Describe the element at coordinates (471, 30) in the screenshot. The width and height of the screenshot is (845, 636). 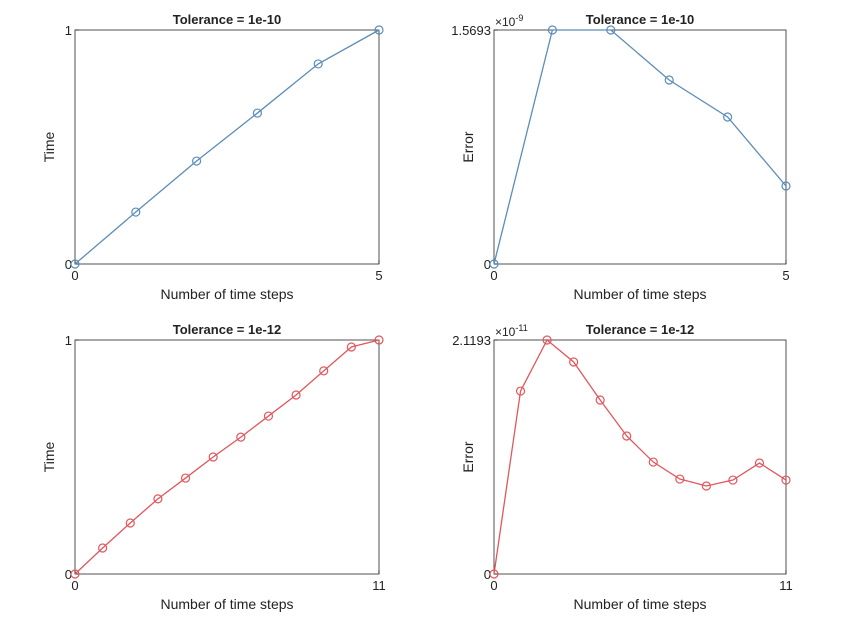
I see `y-tick-label: 1.5693` at that location.